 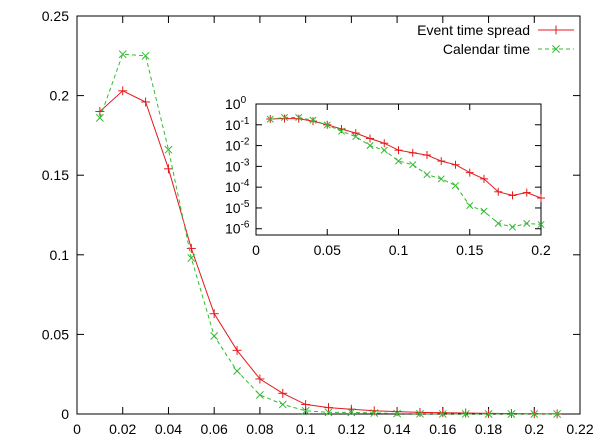 I want to click on main-series-1-point-12-b, so click(x=374, y=413).